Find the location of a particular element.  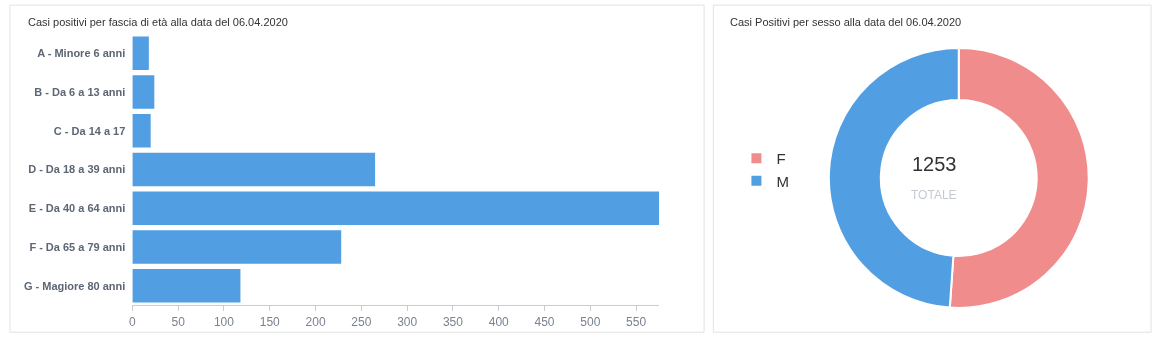

y-tick-label: D - Da 18 a 39 anni is located at coordinates (77, 169).